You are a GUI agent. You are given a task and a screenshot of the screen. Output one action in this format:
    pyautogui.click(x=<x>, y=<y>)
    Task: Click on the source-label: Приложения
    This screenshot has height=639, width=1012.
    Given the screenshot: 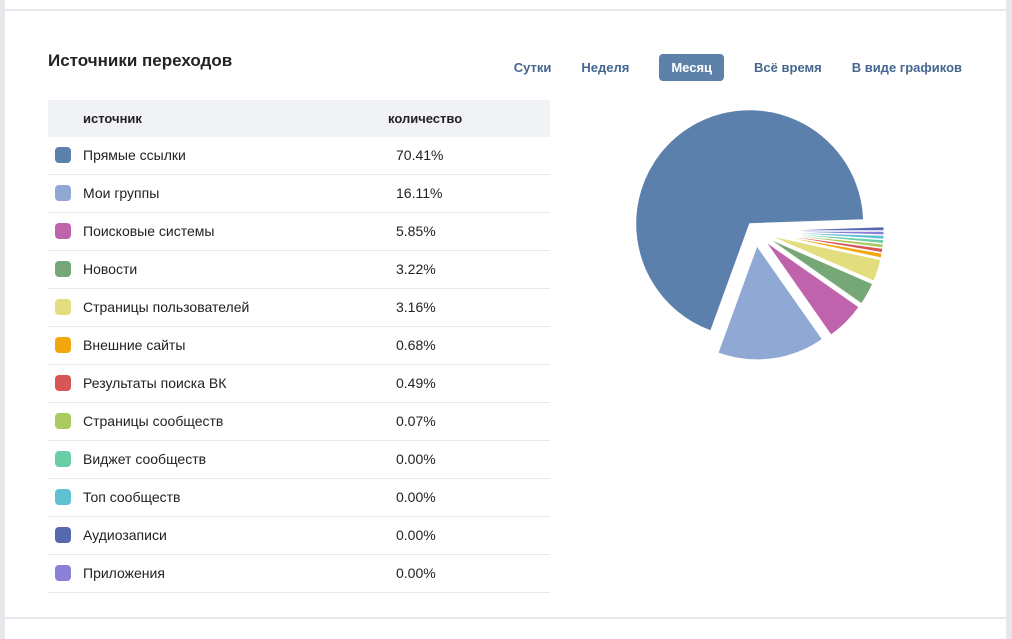 What is the action you would take?
    pyautogui.click(x=124, y=573)
    